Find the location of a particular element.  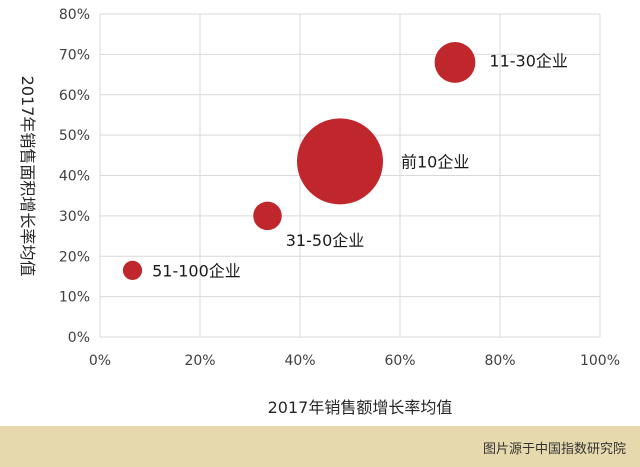

bubble-label: 51-100企业 is located at coordinates (196, 270).